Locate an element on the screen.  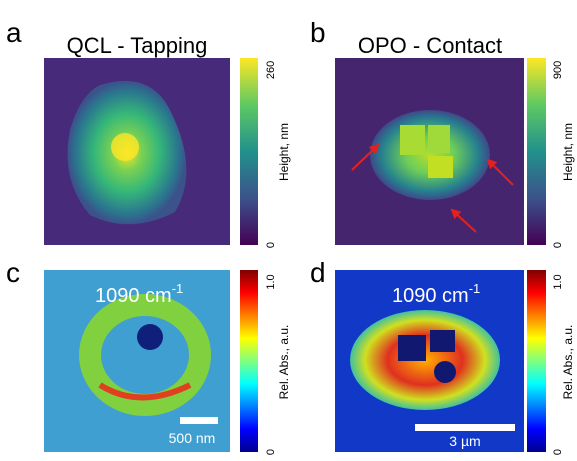
panel-letter: d is located at coordinates (318, 272).